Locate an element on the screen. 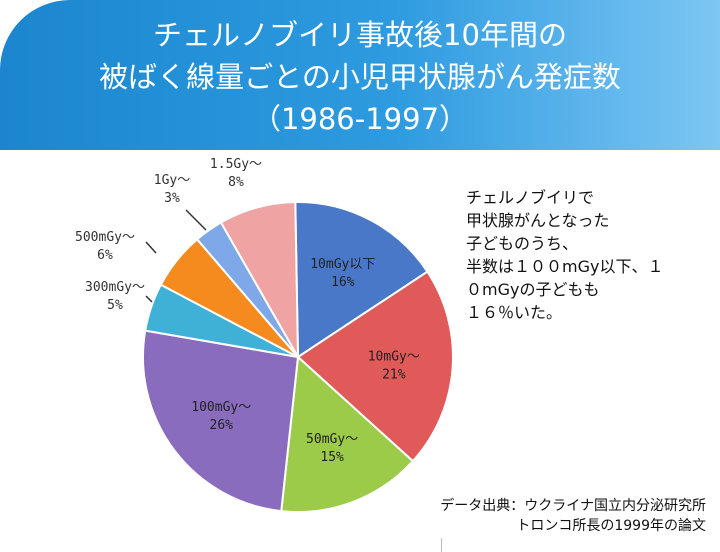  title-line-1: チェルノブイリ事故後10年間の is located at coordinates (360, 35).